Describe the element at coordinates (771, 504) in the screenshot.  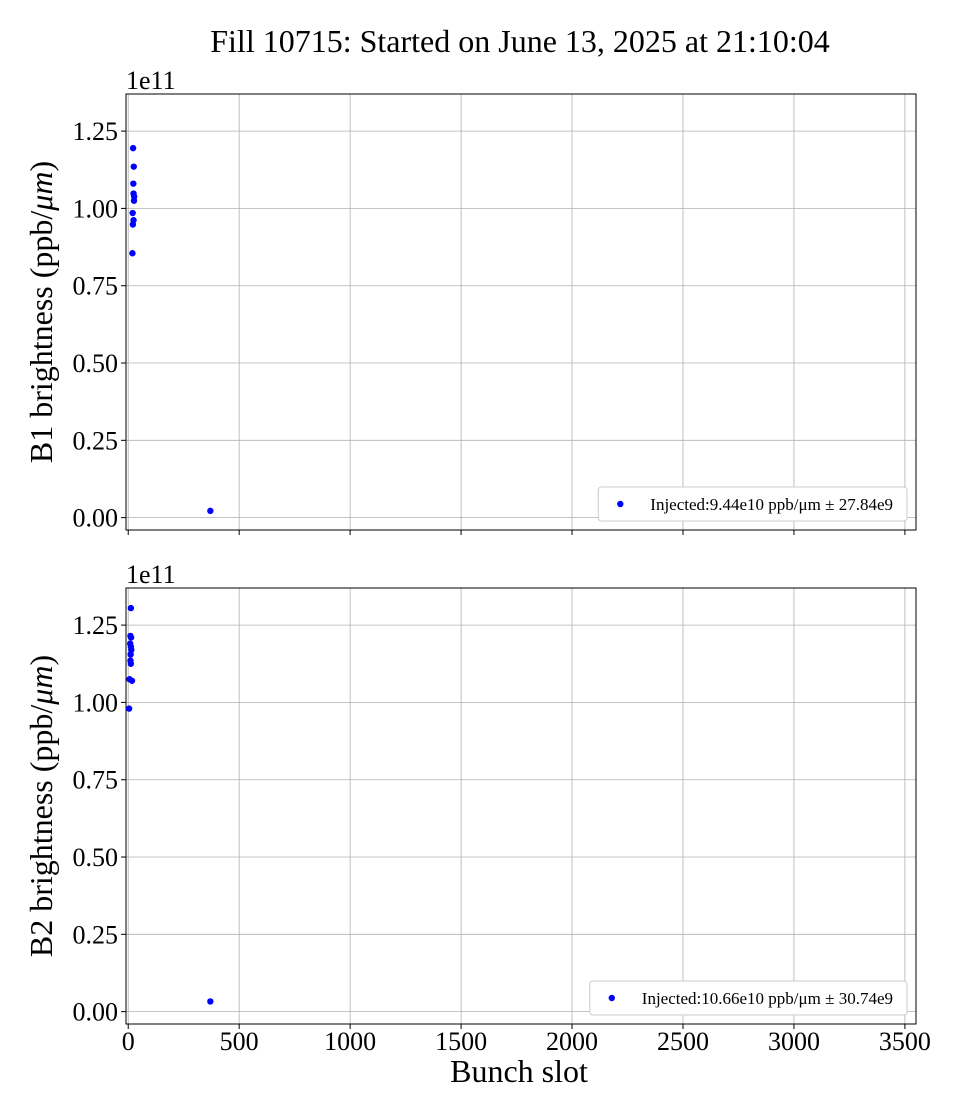
I see `legend-label: Injected:9.44e10 ppb/μm ± 27.84e9` at that location.